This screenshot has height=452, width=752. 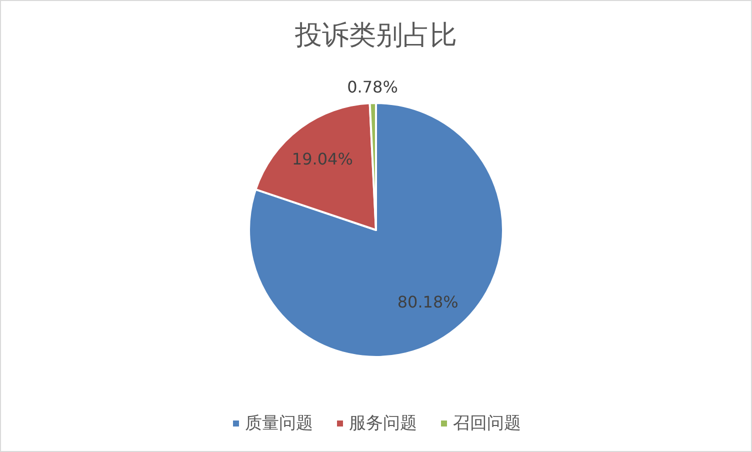 I want to click on legend-label: 服务问题, so click(x=383, y=424).